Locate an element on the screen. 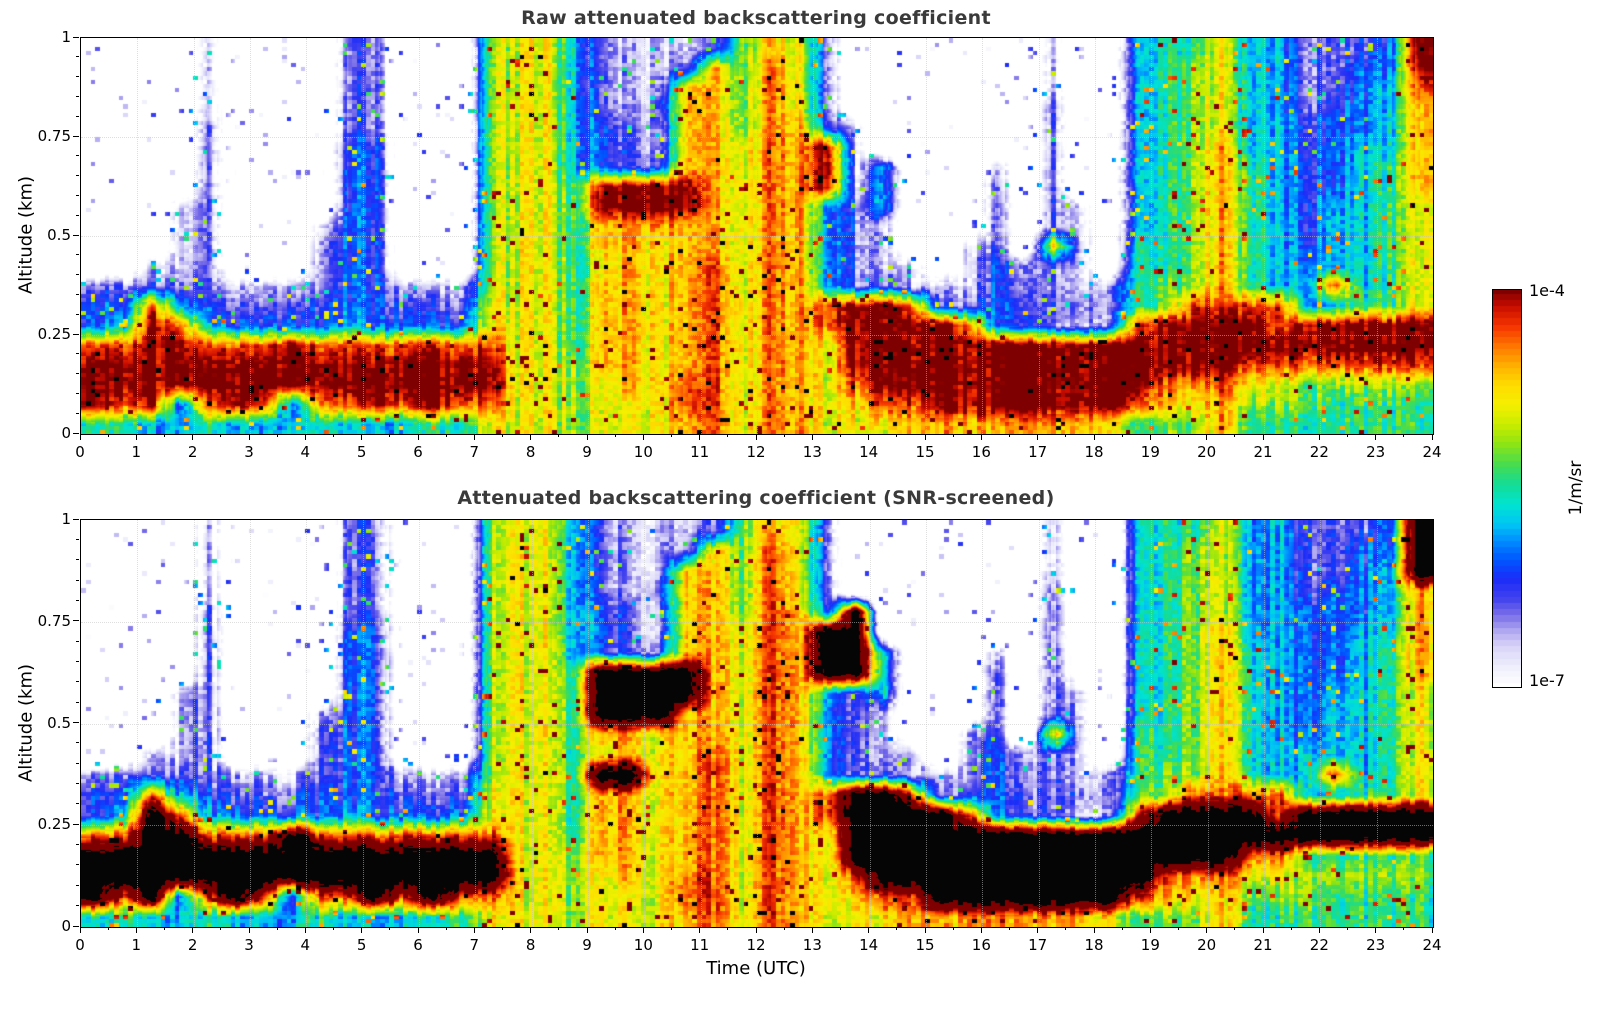 The height and width of the screenshot is (1020, 1621). y-tick-label: 1 is located at coordinates (66, 519).